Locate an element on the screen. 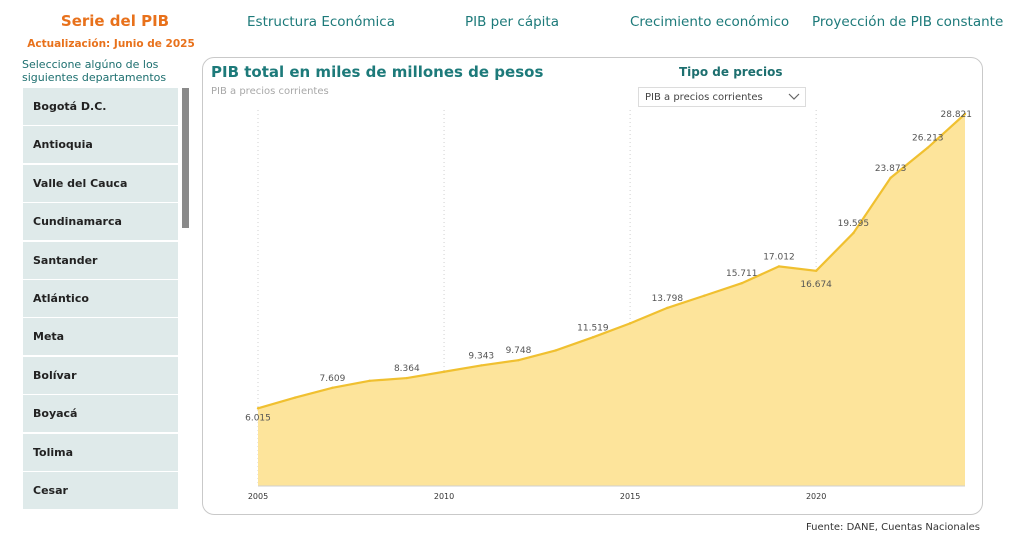 This screenshot has height=543, width=1024. department-item: Atlántico is located at coordinates (100, 298).